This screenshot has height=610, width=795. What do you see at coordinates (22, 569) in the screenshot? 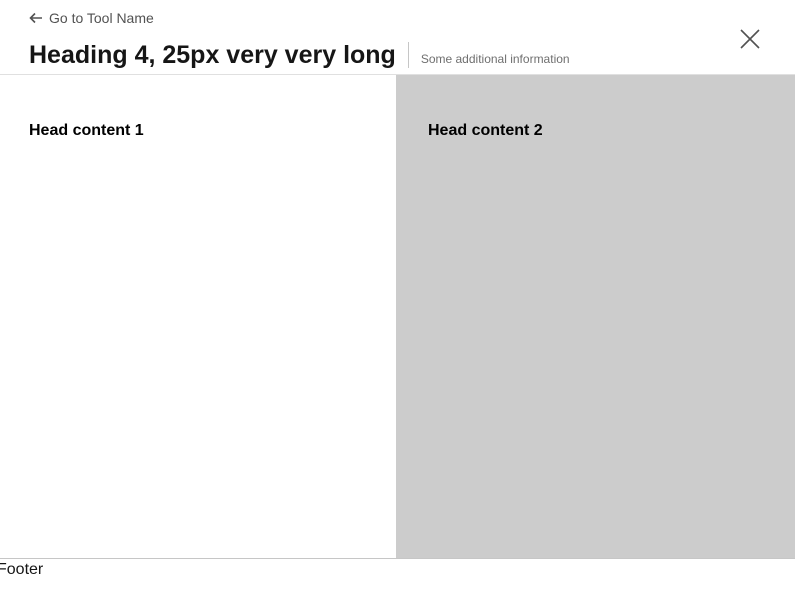
I see `footer-text: Footer` at bounding box center [22, 569].